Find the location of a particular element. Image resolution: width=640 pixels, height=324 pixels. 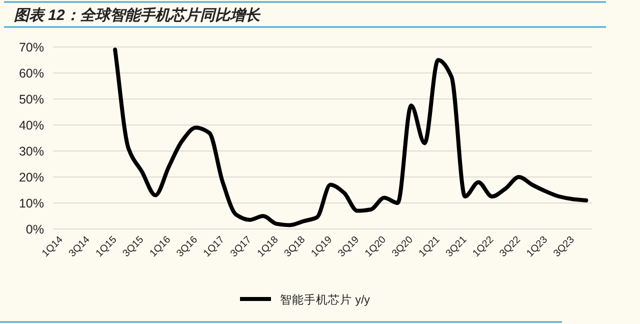

y-tick-label: 50% is located at coordinates (31, 99).